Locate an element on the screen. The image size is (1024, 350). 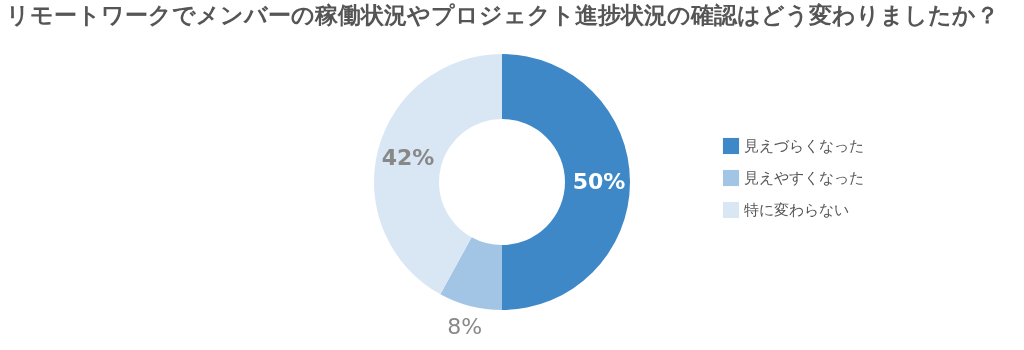
legend-label: 見えづらくなった is located at coordinates (804, 146).